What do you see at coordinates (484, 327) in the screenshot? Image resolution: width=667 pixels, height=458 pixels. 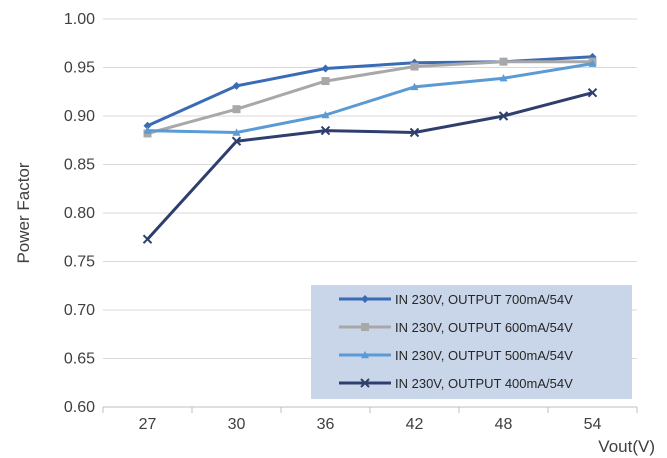 I see `legend-label: IN 230V, OUTPUT 600mA/54V` at bounding box center [484, 327].